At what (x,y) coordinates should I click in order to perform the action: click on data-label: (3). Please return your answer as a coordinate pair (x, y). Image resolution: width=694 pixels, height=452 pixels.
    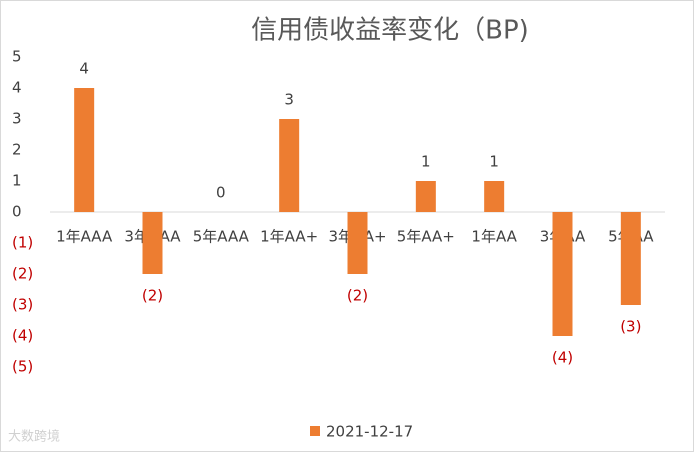
    Looking at the image, I should click on (630, 327).